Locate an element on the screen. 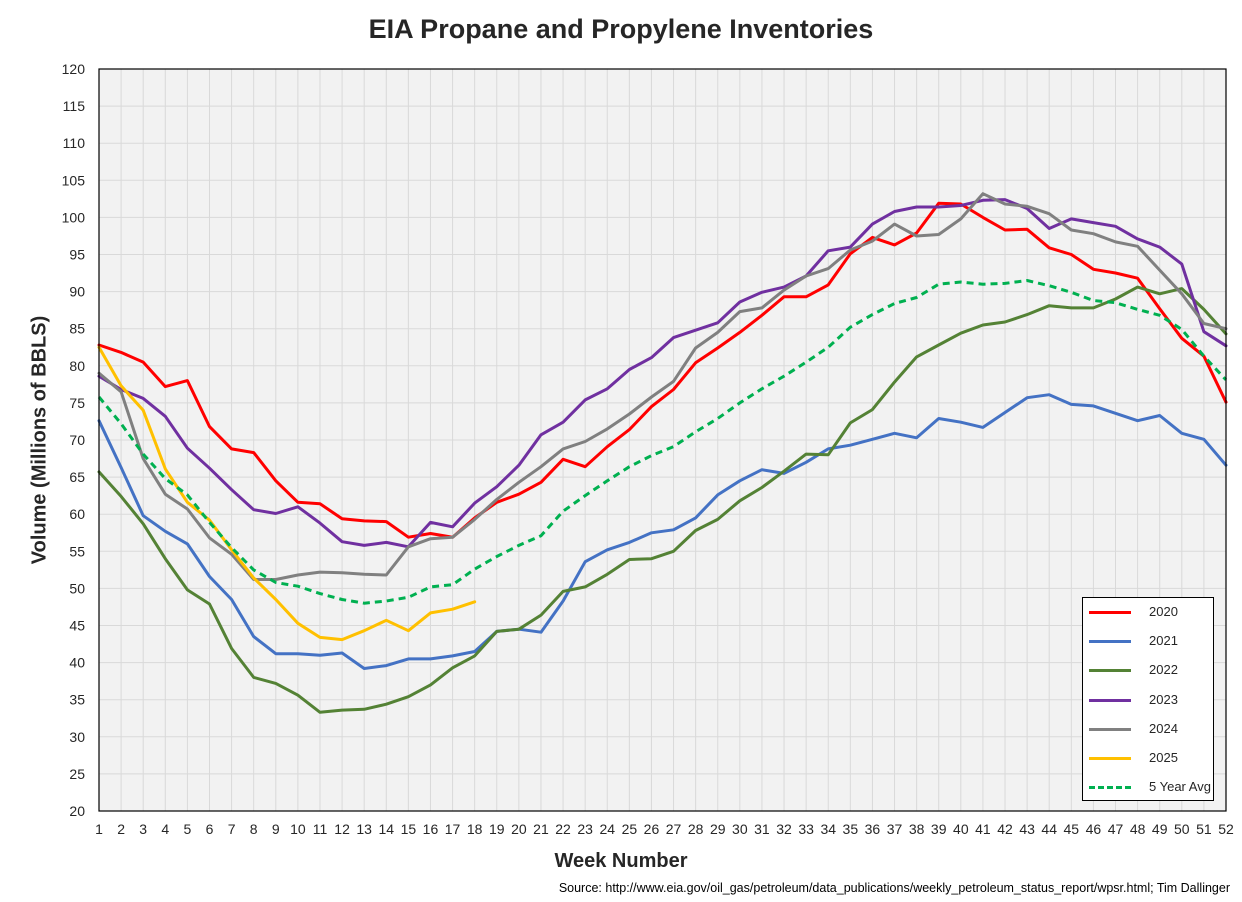 This screenshot has width=1242, height=902. x-tick-label: 25 is located at coordinates (630, 829).